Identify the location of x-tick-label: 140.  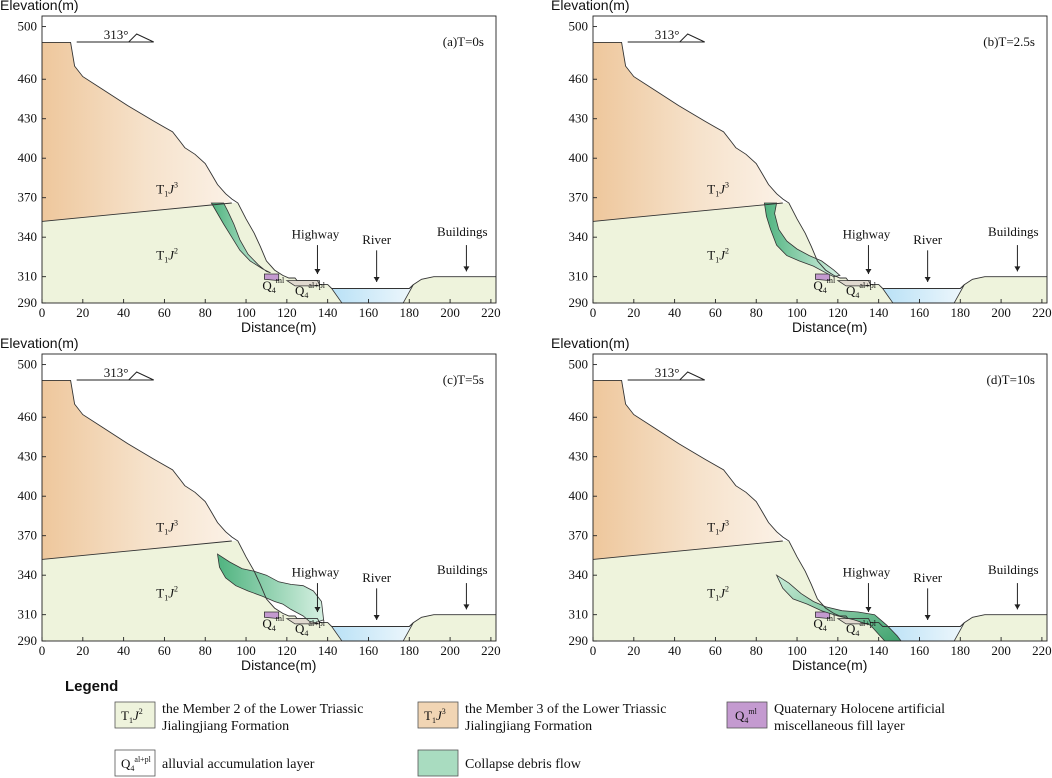
(879, 312).